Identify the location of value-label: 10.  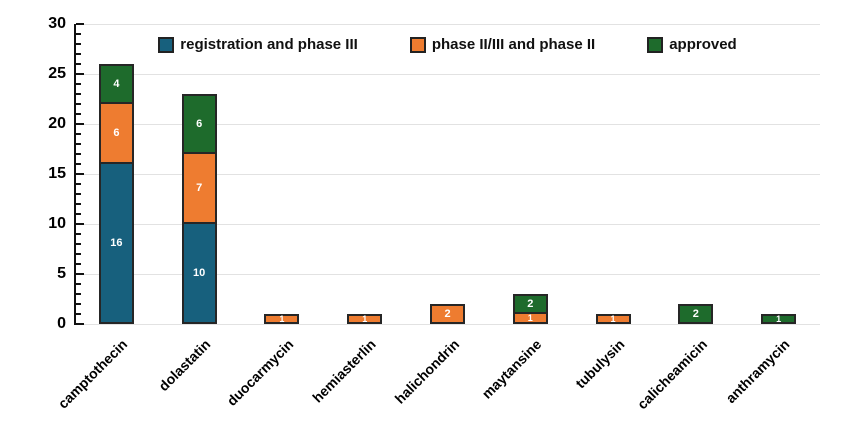
(199, 272).